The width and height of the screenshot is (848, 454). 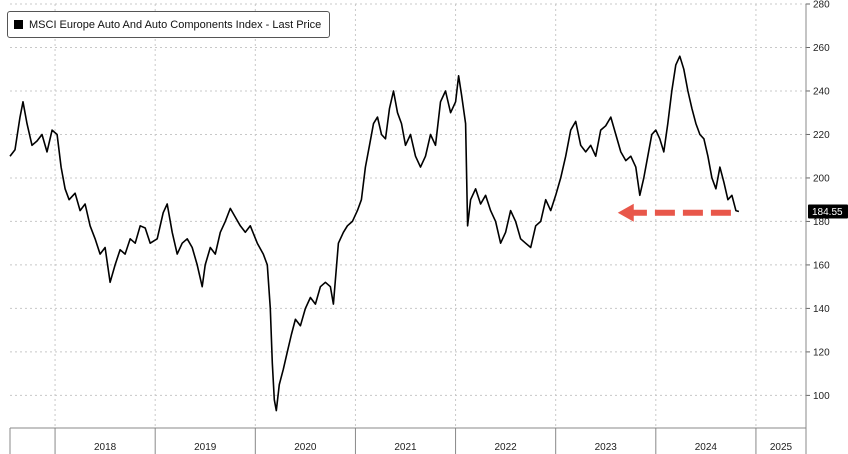 What do you see at coordinates (18, 24) in the screenshot?
I see `legend-swatch` at bounding box center [18, 24].